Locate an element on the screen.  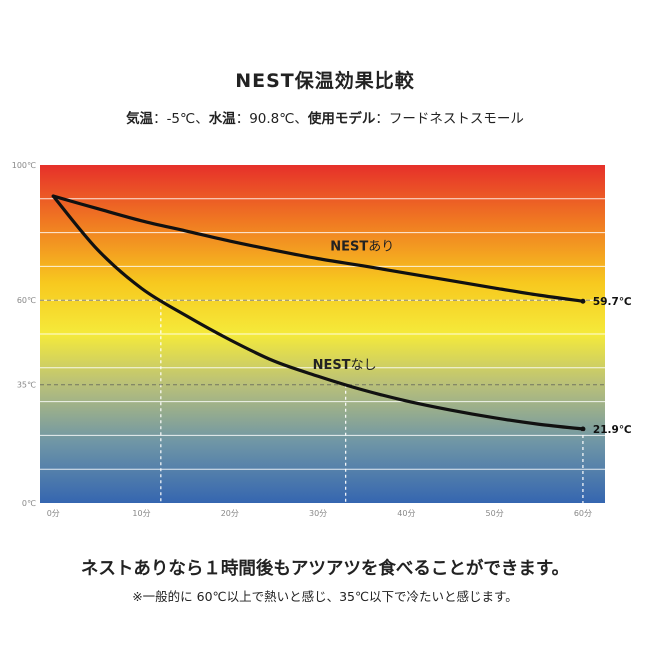
series-name-label: NESTなし is located at coordinates (345, 365).